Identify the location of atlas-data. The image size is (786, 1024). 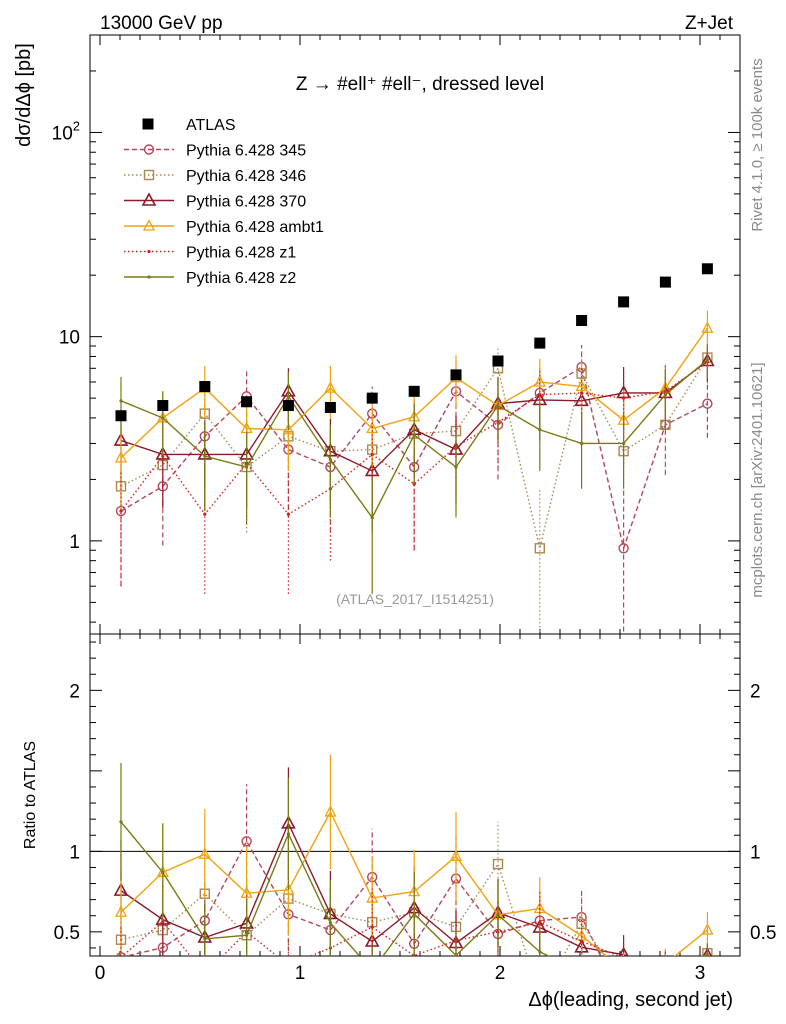
(414, 342).